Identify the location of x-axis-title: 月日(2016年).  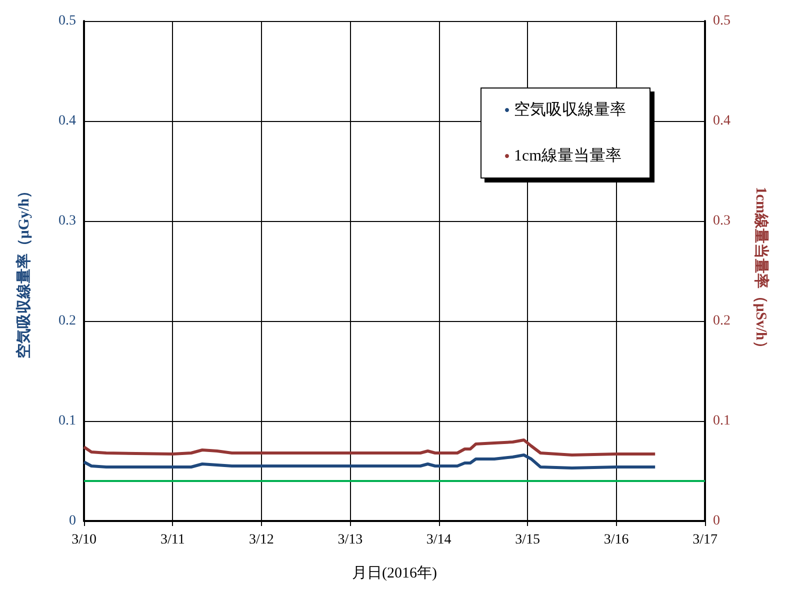
(394, 573).